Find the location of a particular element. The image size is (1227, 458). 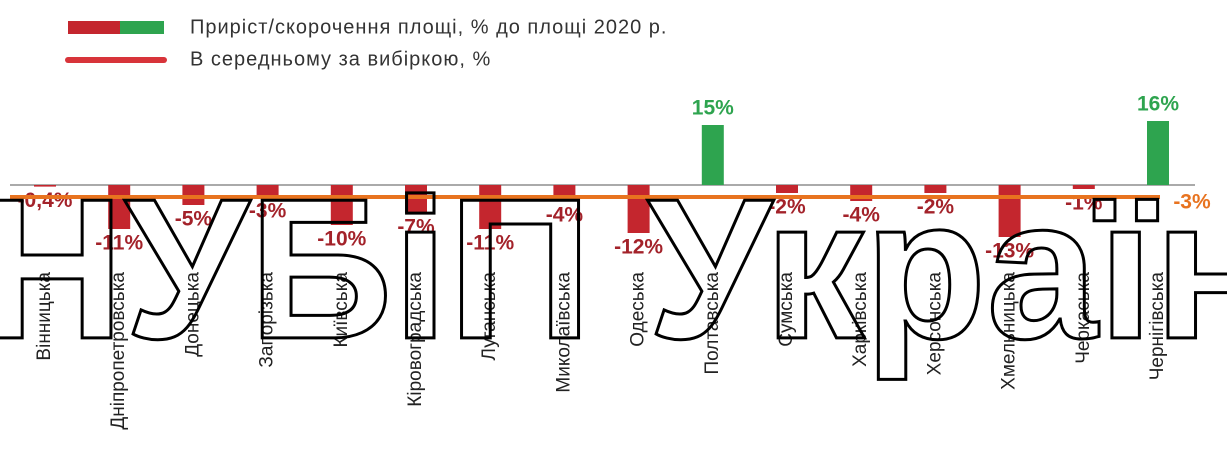

x-tick-label: Одеська is located at coordinates (638, 309).